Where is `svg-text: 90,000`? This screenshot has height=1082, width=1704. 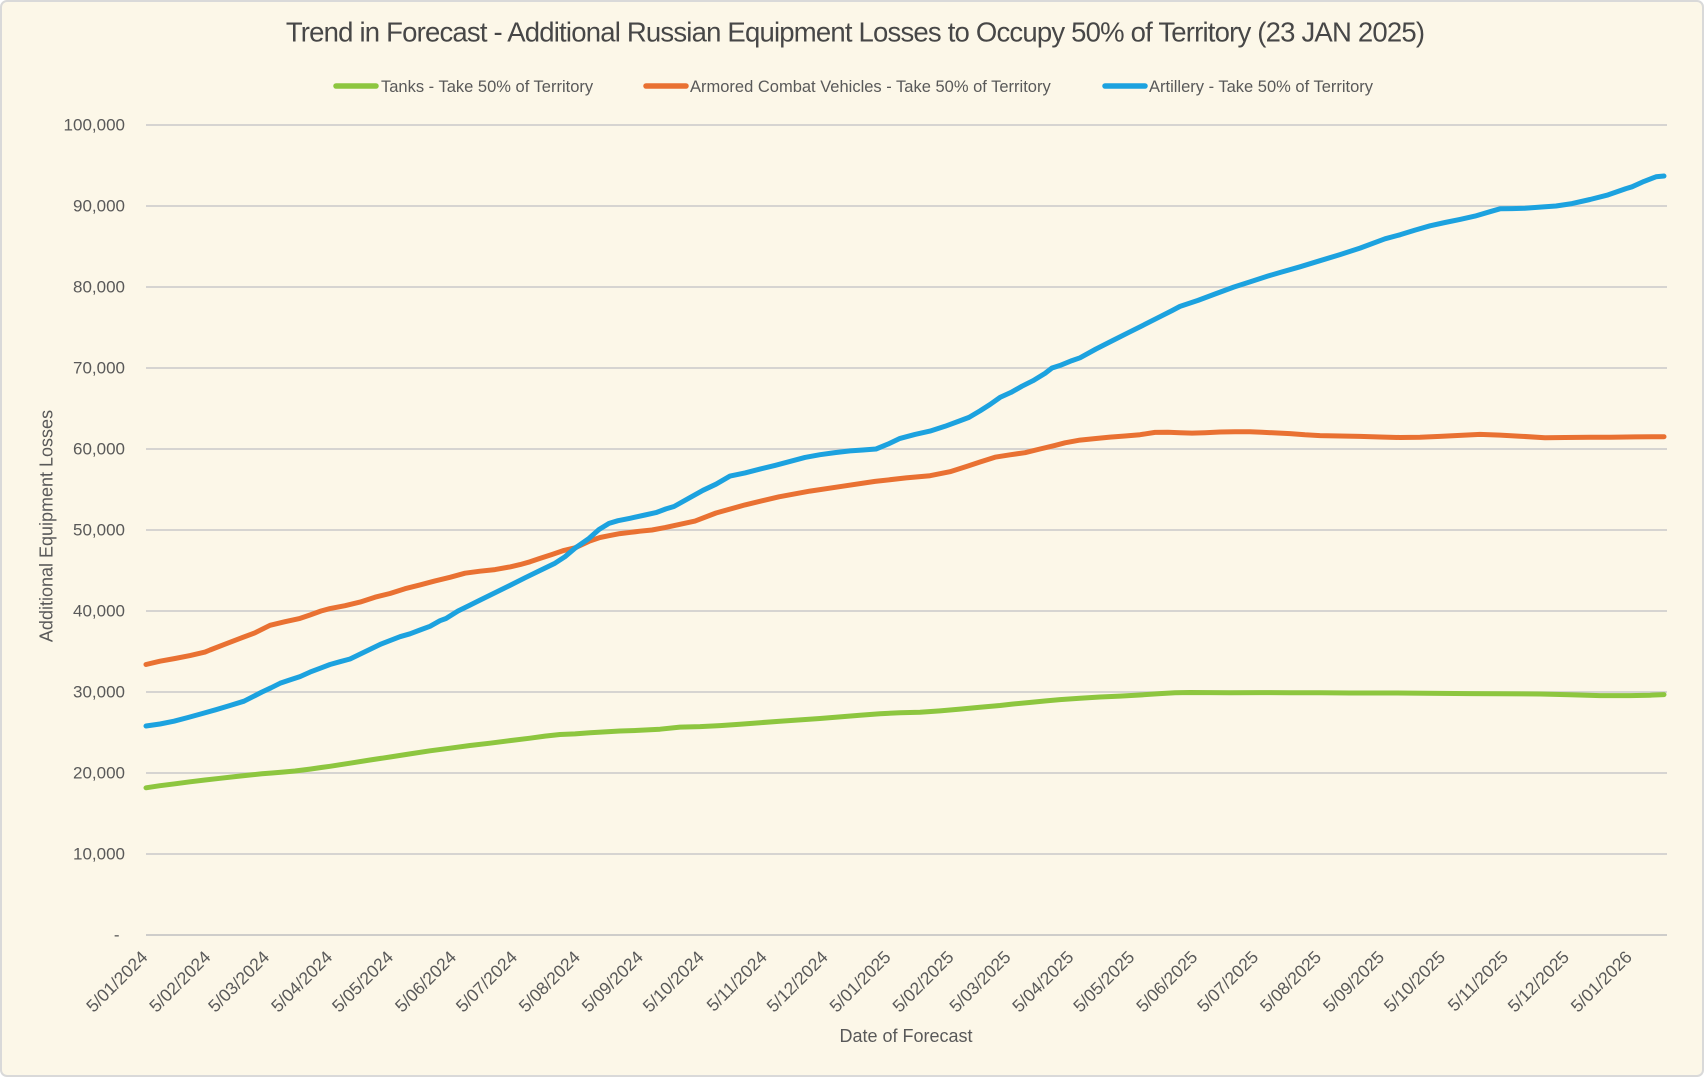 svg-text: 90,000 is located at coordinates (99, 206).